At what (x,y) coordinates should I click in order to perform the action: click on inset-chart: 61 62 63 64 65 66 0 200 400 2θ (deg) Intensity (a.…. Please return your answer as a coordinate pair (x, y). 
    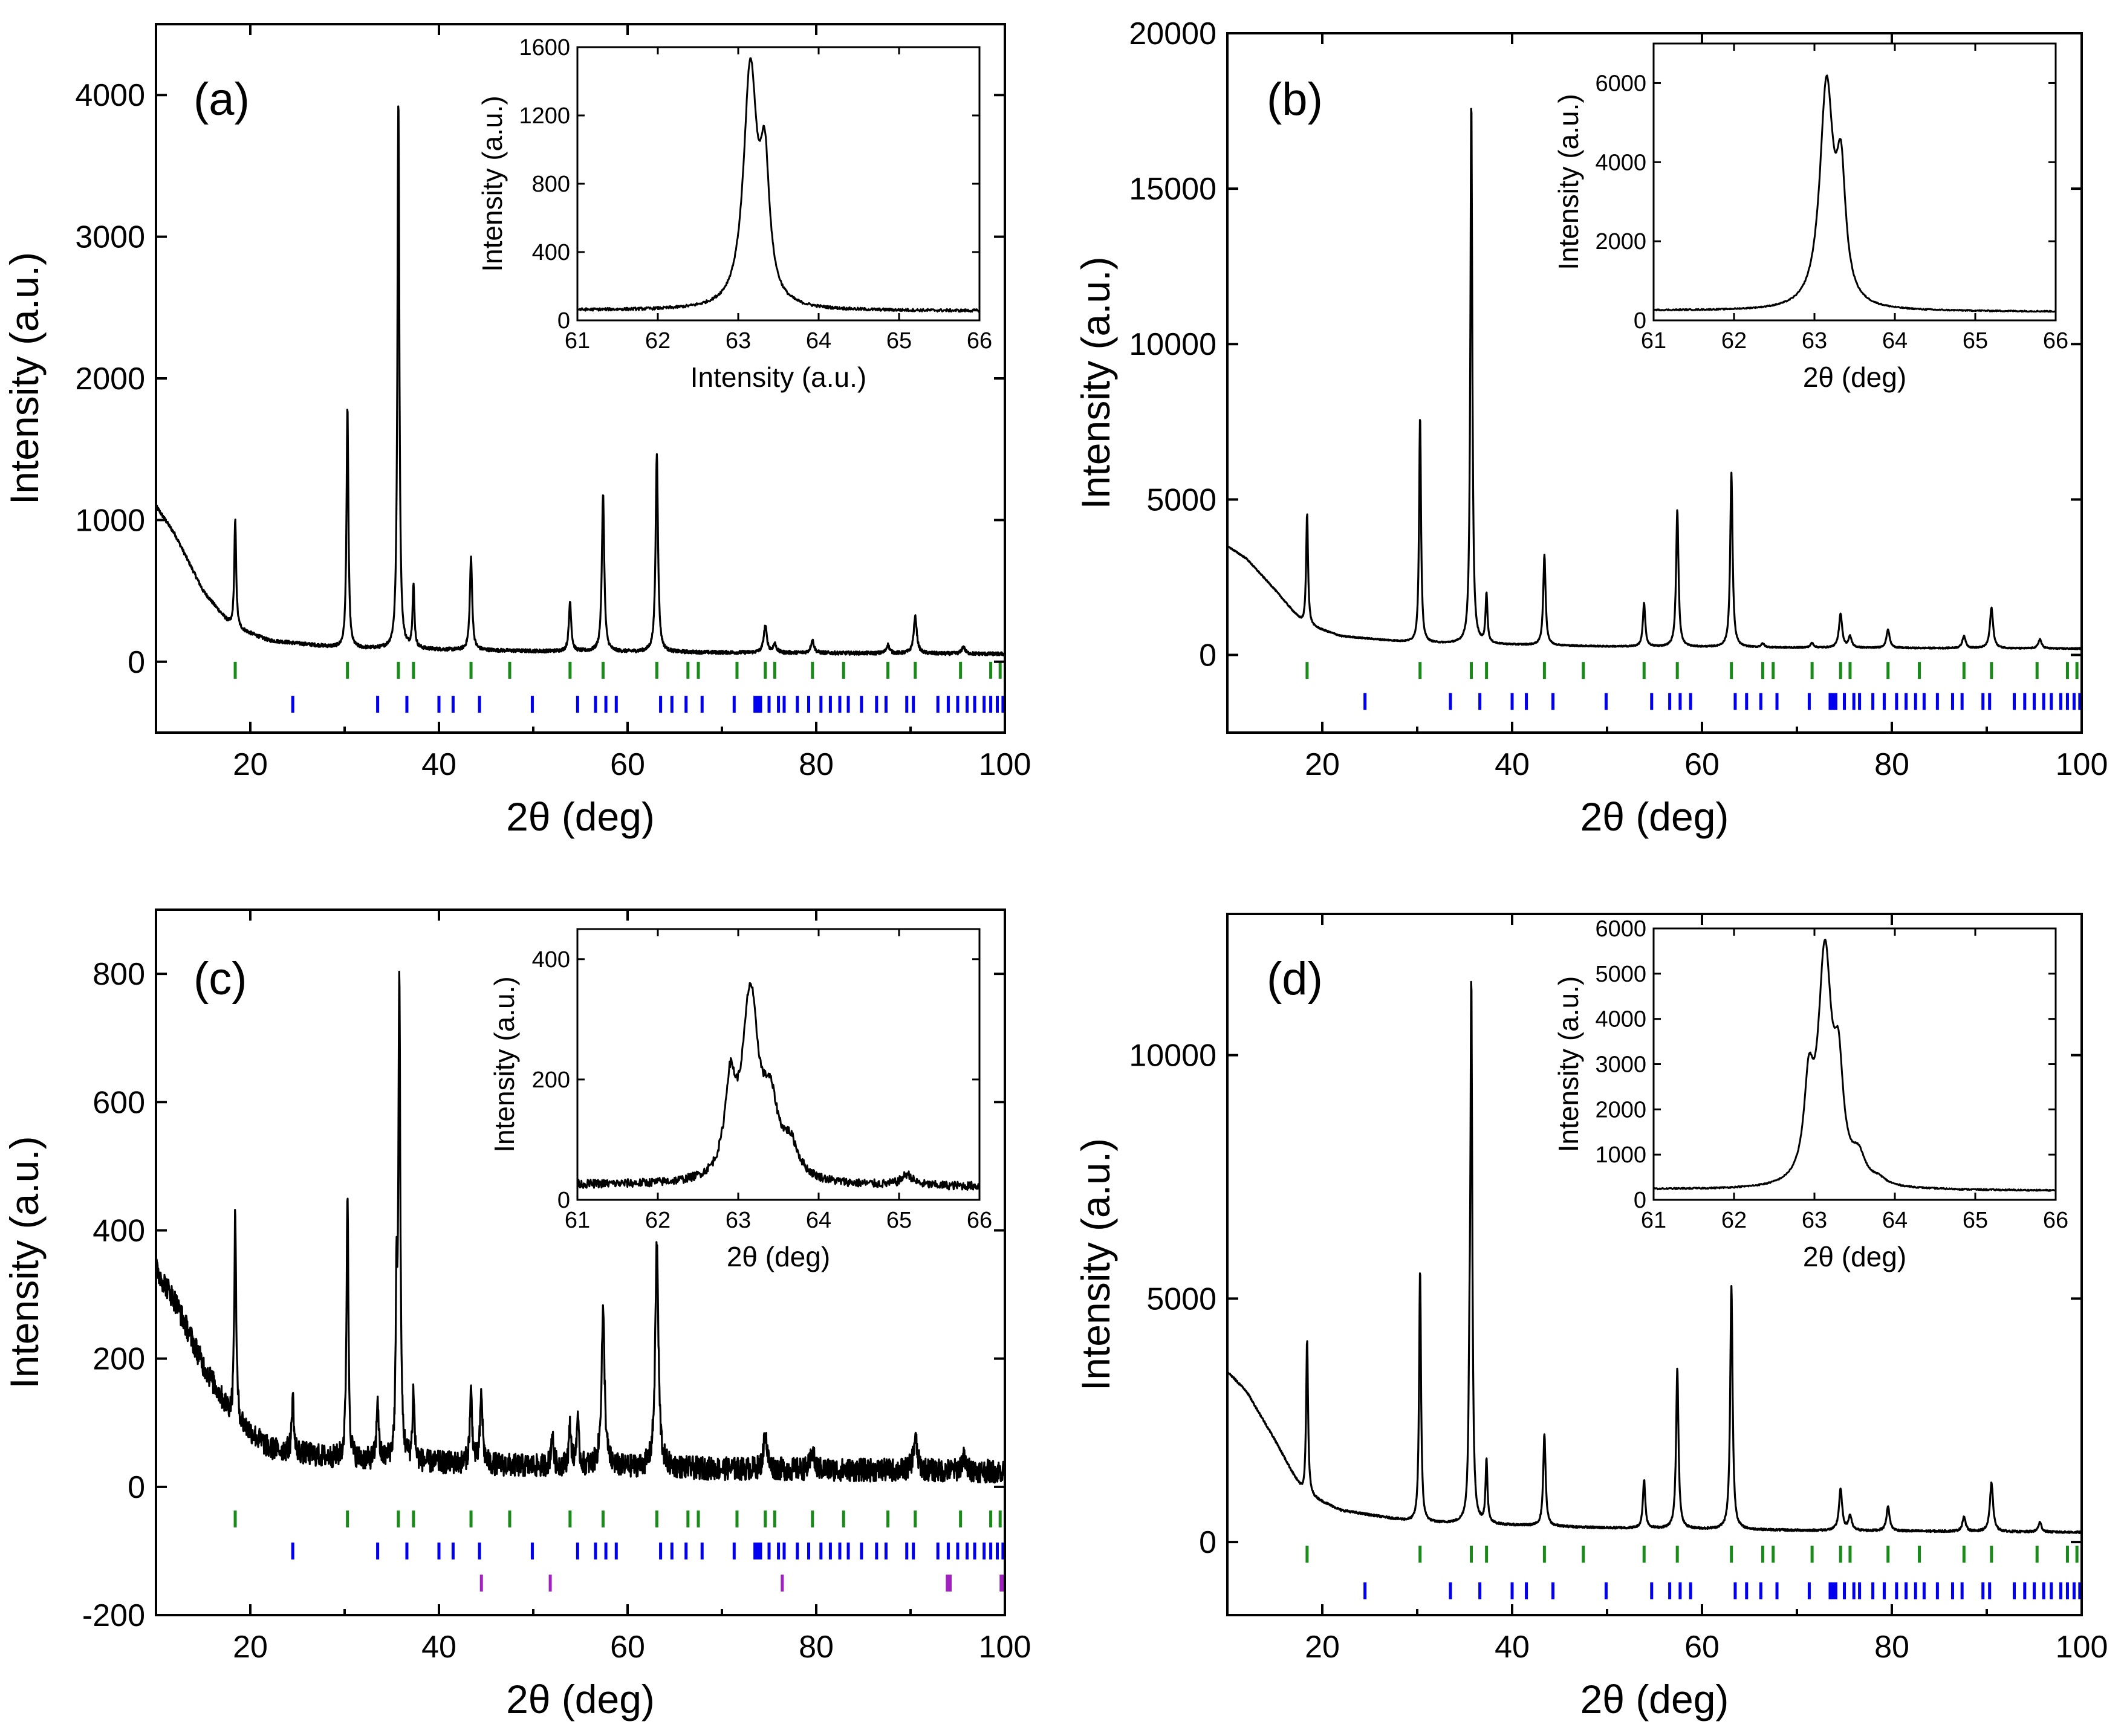
    Looking at the image, I should click on (740, 1100).